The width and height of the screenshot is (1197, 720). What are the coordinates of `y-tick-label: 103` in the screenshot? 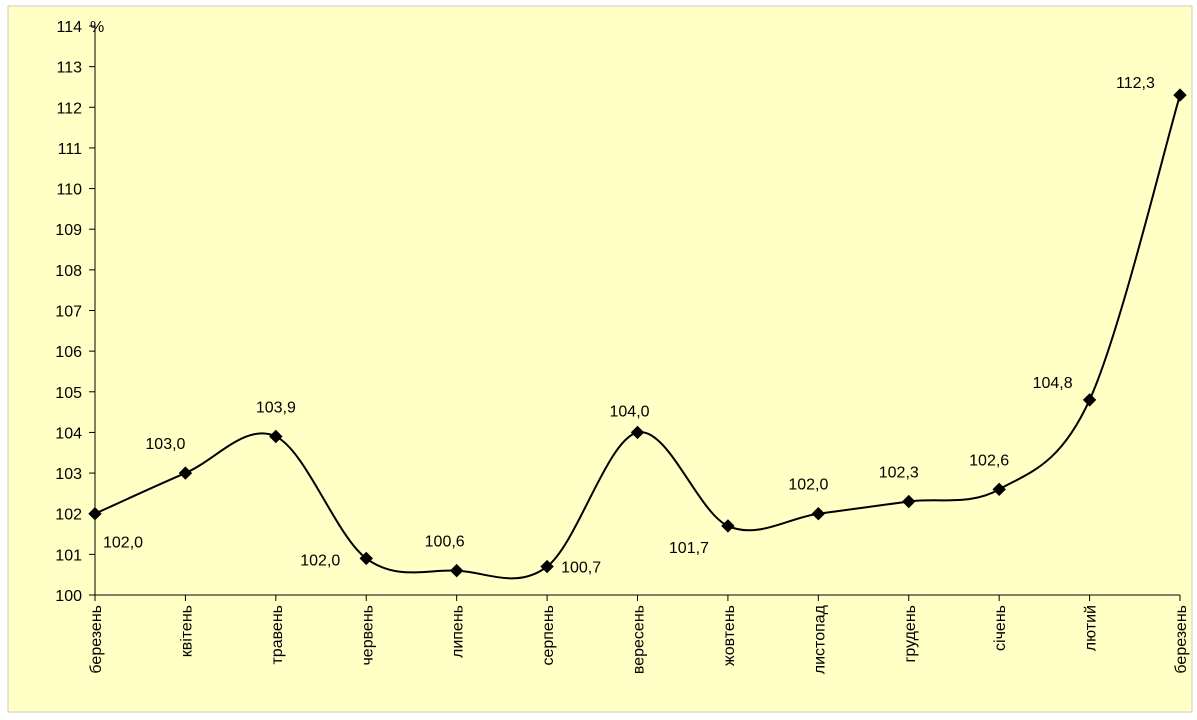 It's located at (68, 474).